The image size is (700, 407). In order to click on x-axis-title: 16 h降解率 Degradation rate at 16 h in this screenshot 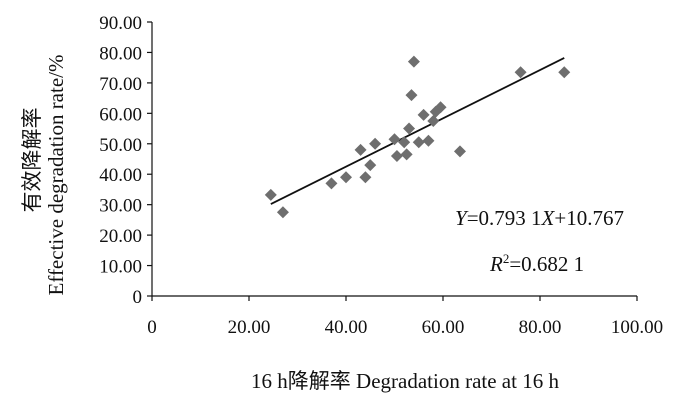, I will do `click(405, 381)`.